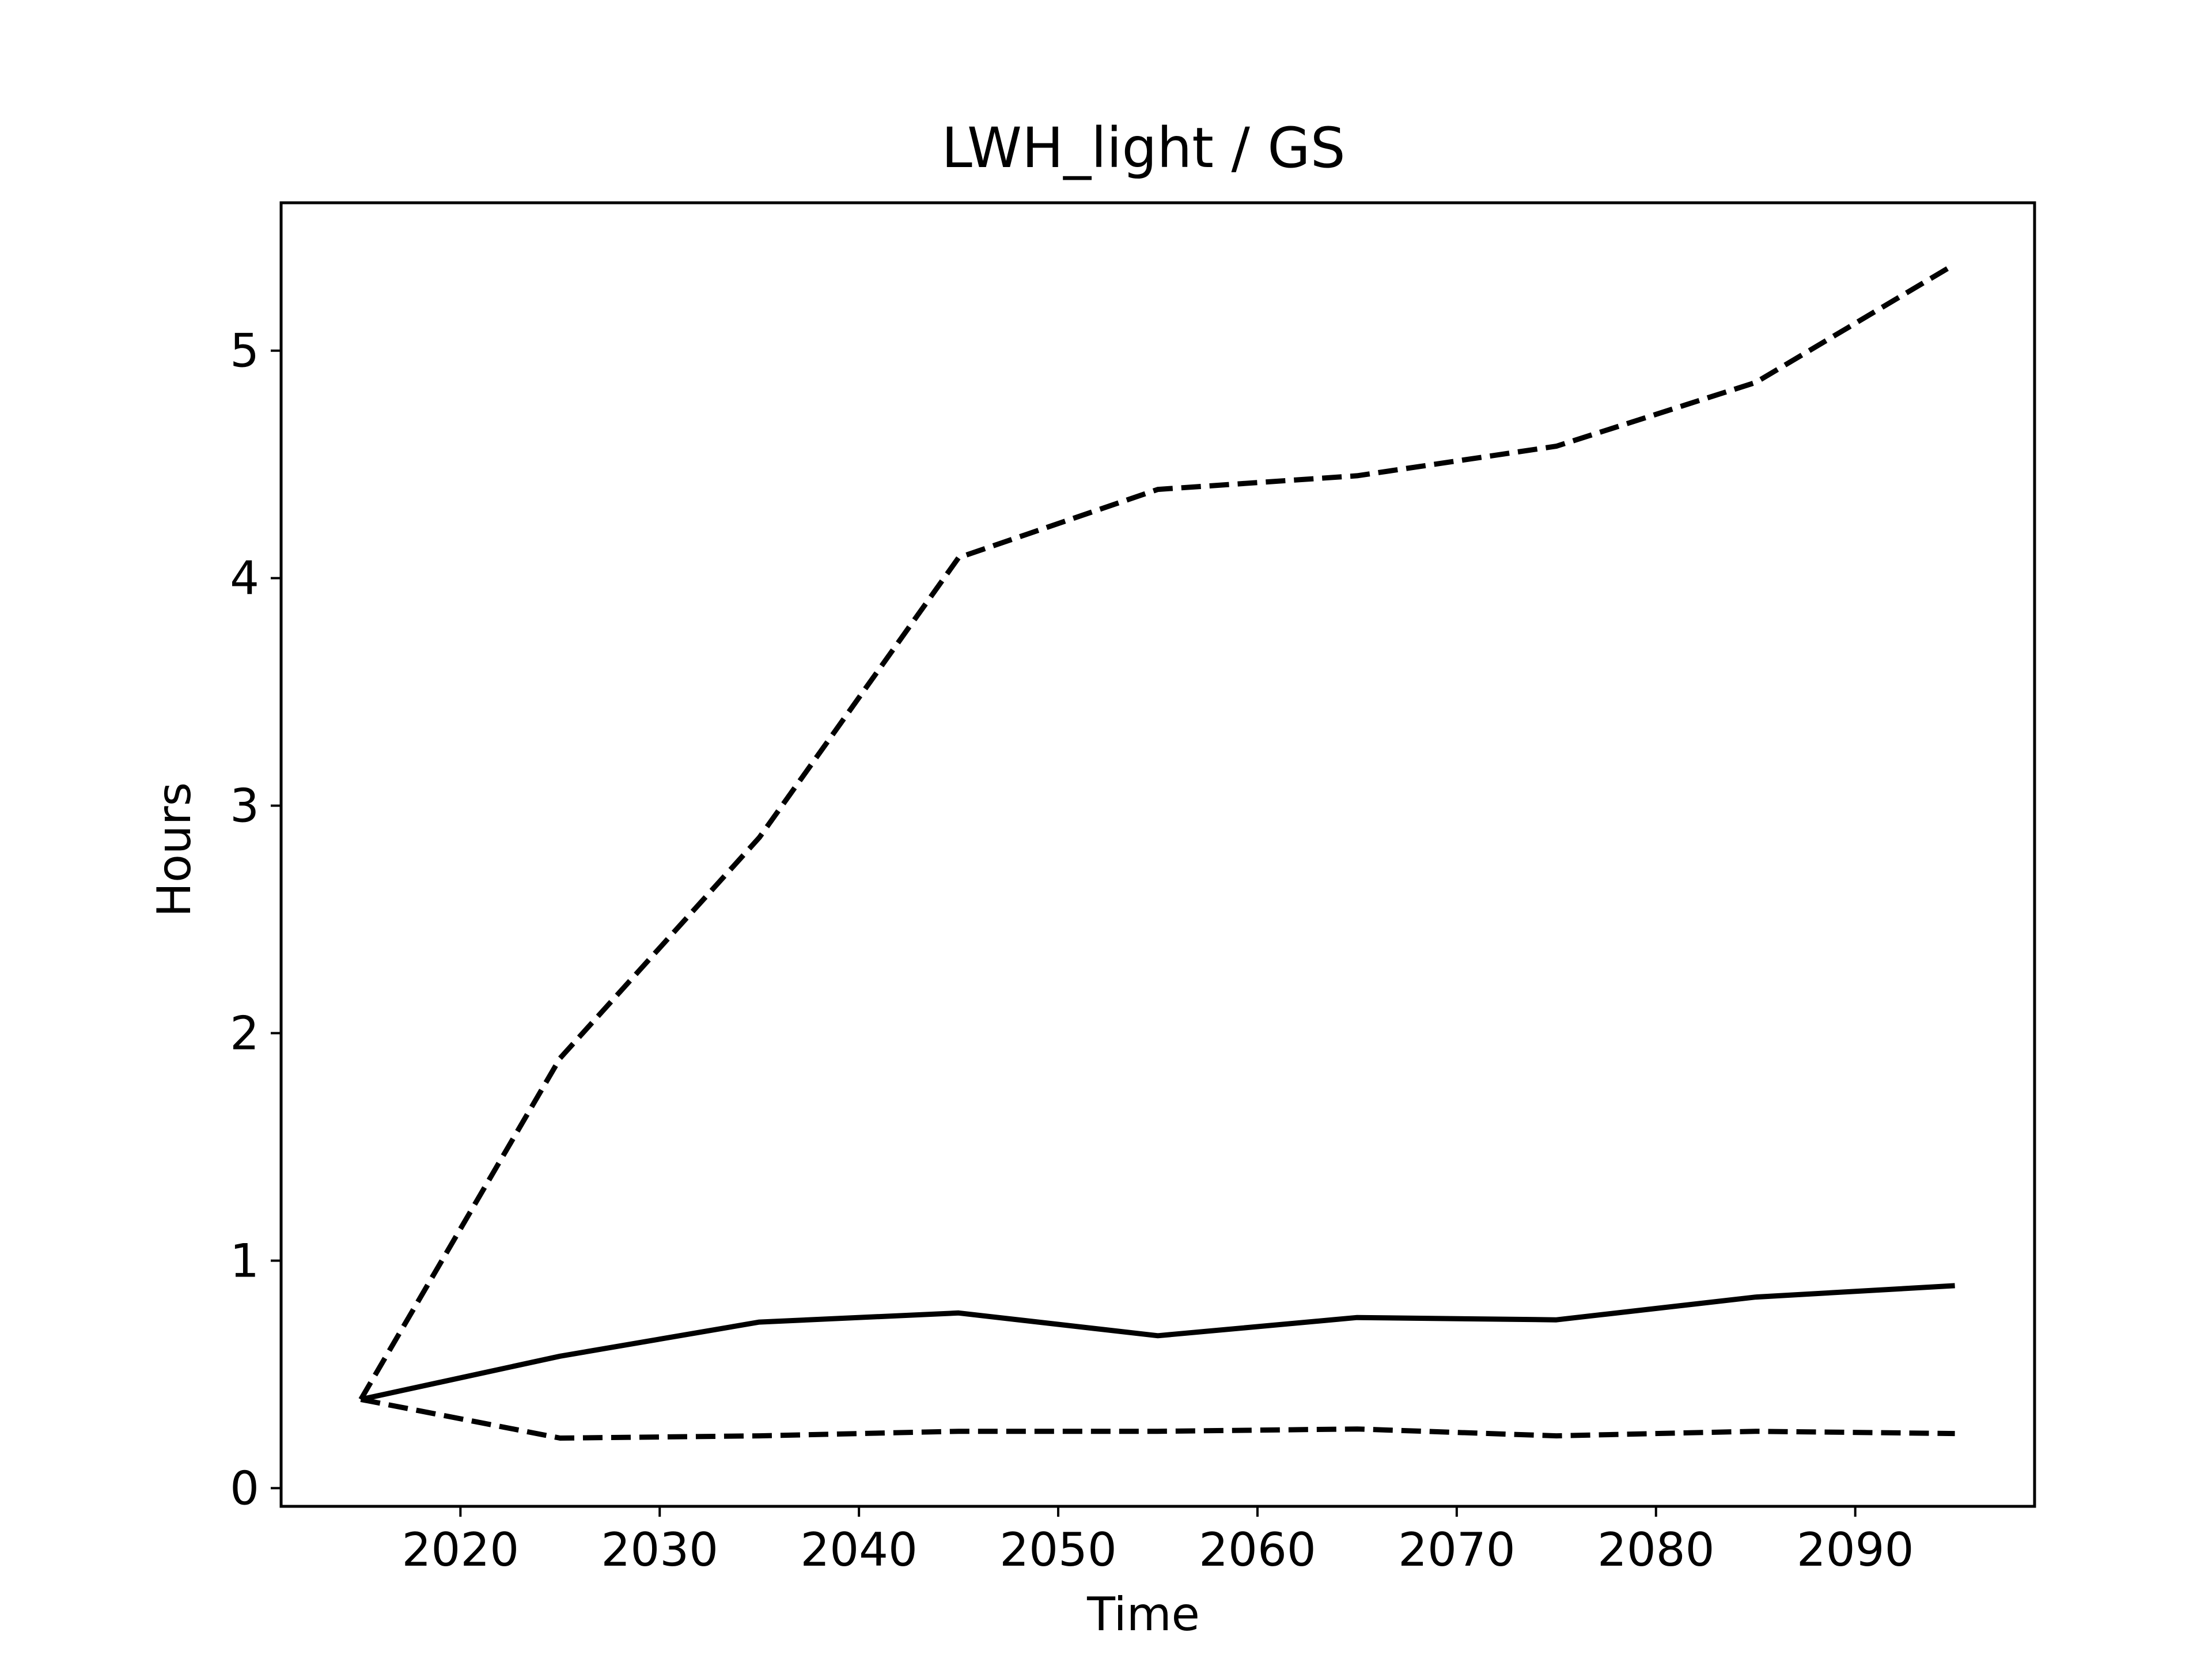  I want to click on series-line-3-dashed, so click(1157, 1418).